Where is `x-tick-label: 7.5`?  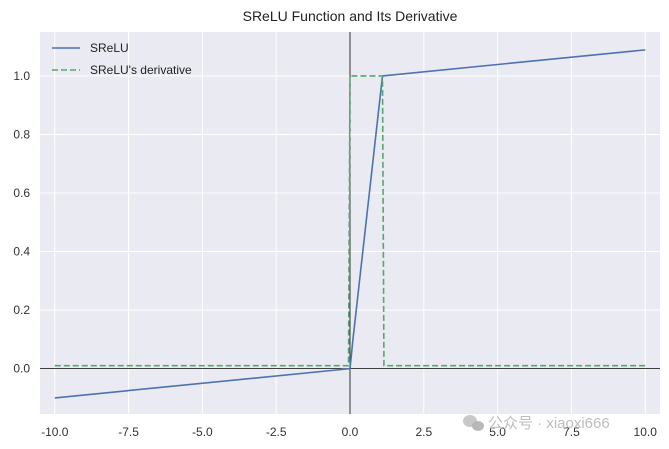
x-tick-label: 7.5 is located at coordinates (571, 432).